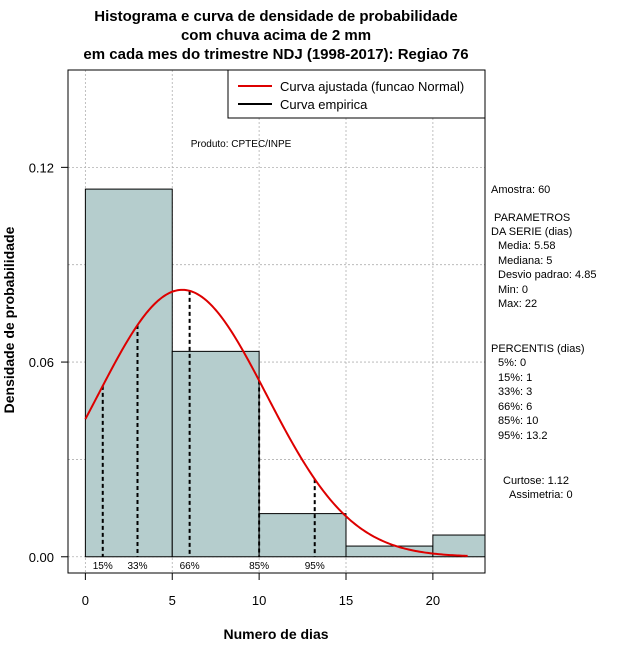  Describe the element at coordinates (315, 566) in the screenshot. I see `percentile-label: 95%` at that location.